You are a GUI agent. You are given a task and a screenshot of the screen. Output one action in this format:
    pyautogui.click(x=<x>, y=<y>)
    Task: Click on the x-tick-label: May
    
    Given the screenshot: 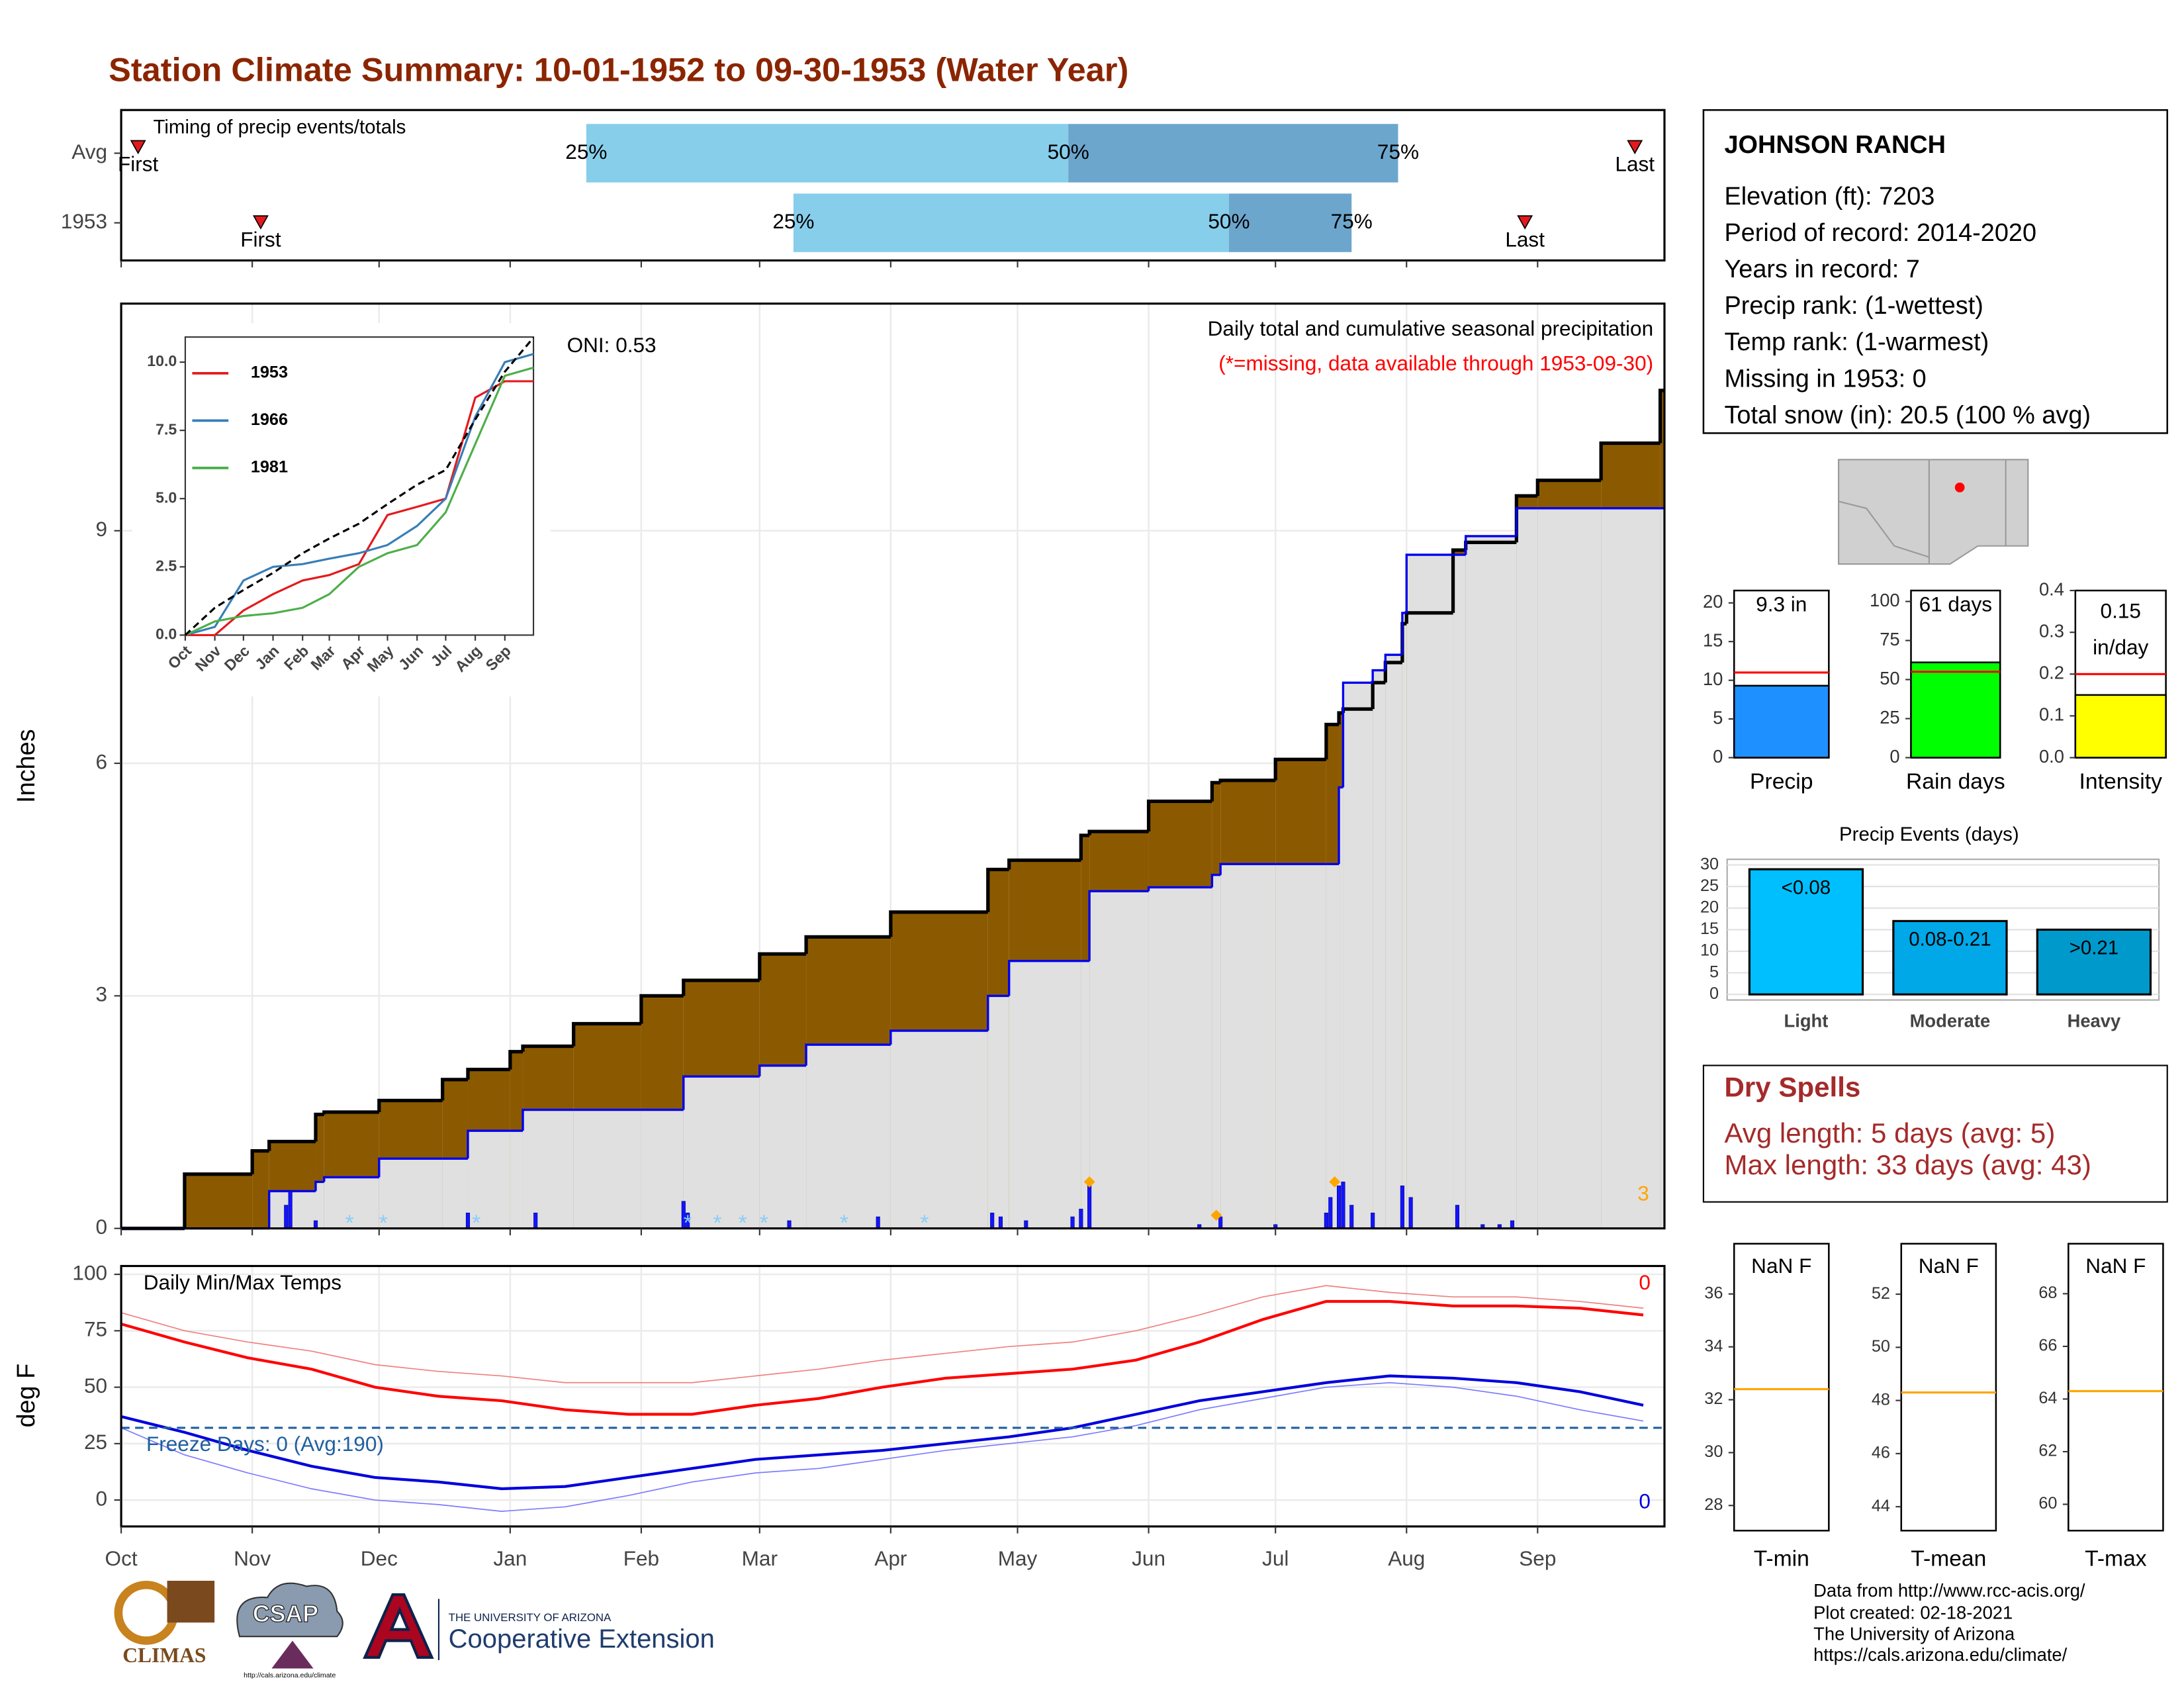 What is the action you would take?
    pyautogui.click(x=1018, y=1558)
    